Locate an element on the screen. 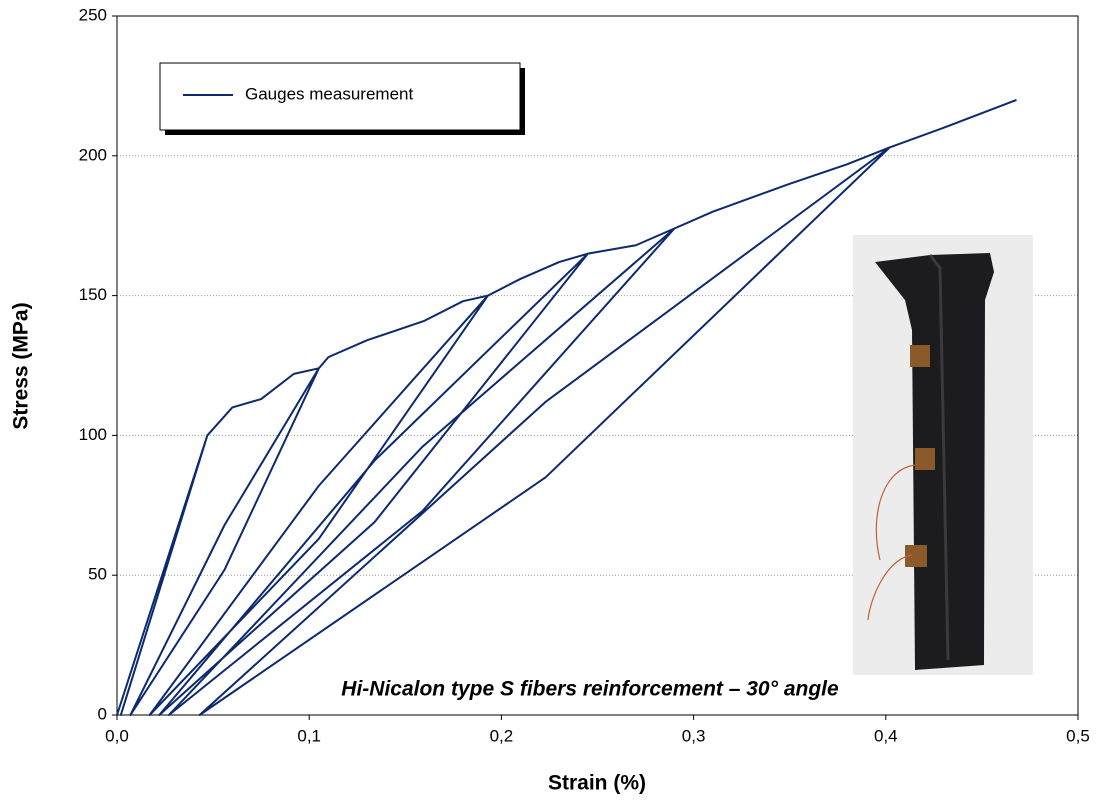 This screenshot has height=803, width=1096. legend-label: Gauges measurement is located at coordinates (329, 93).